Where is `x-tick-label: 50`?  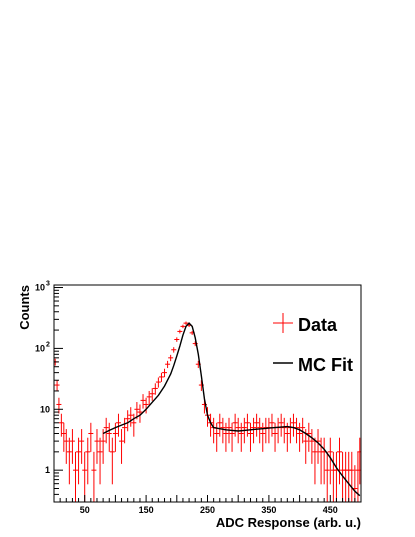
x-tick-label: 50 is located at coordinates (85, 510).